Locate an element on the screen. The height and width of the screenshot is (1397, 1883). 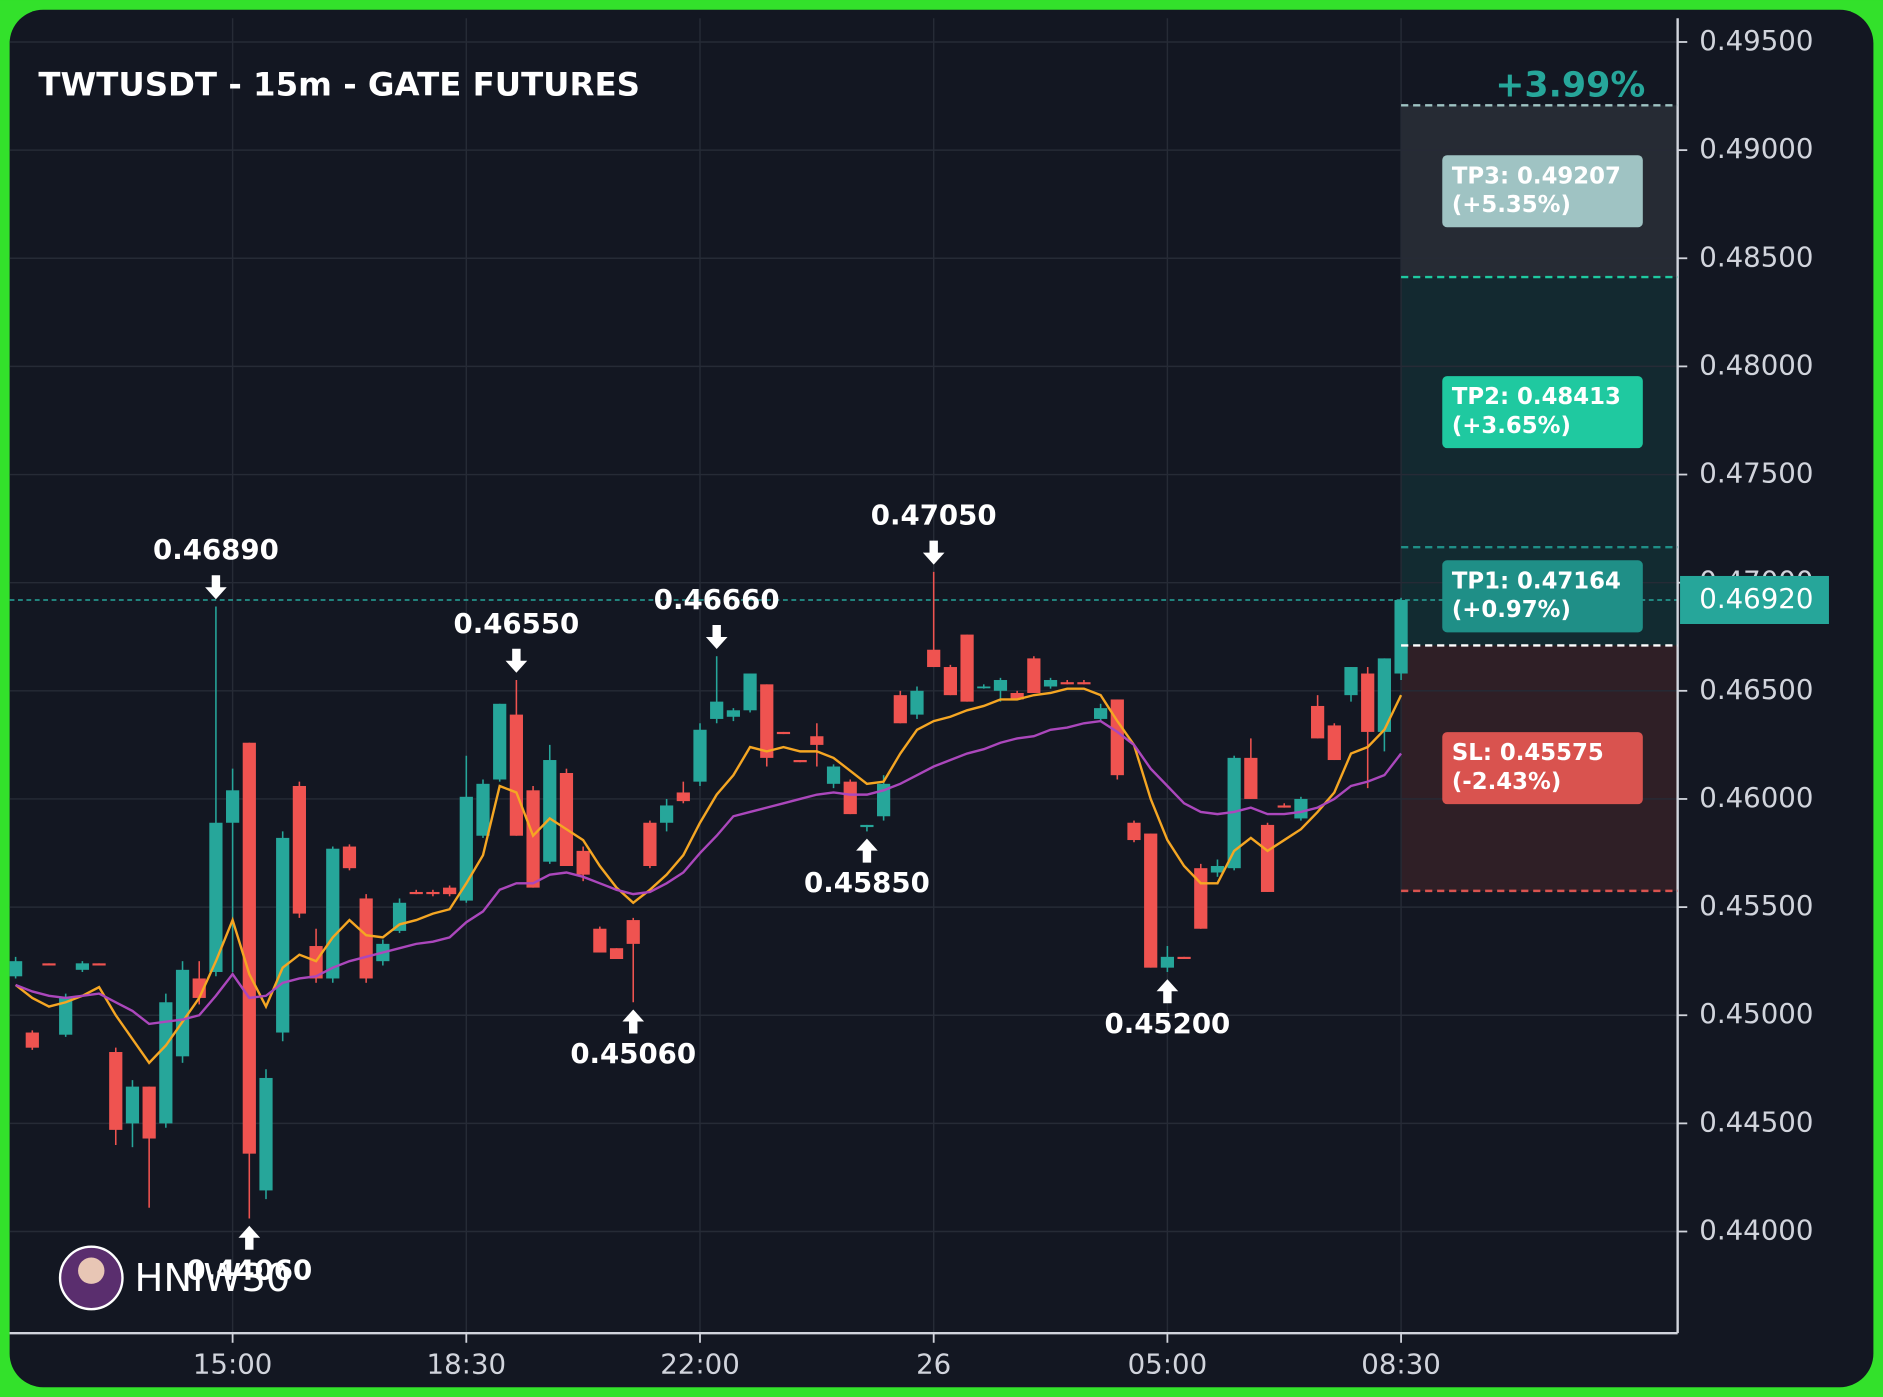
y-tick-label: 0.44000 is located at coordinates (1756, 1230).